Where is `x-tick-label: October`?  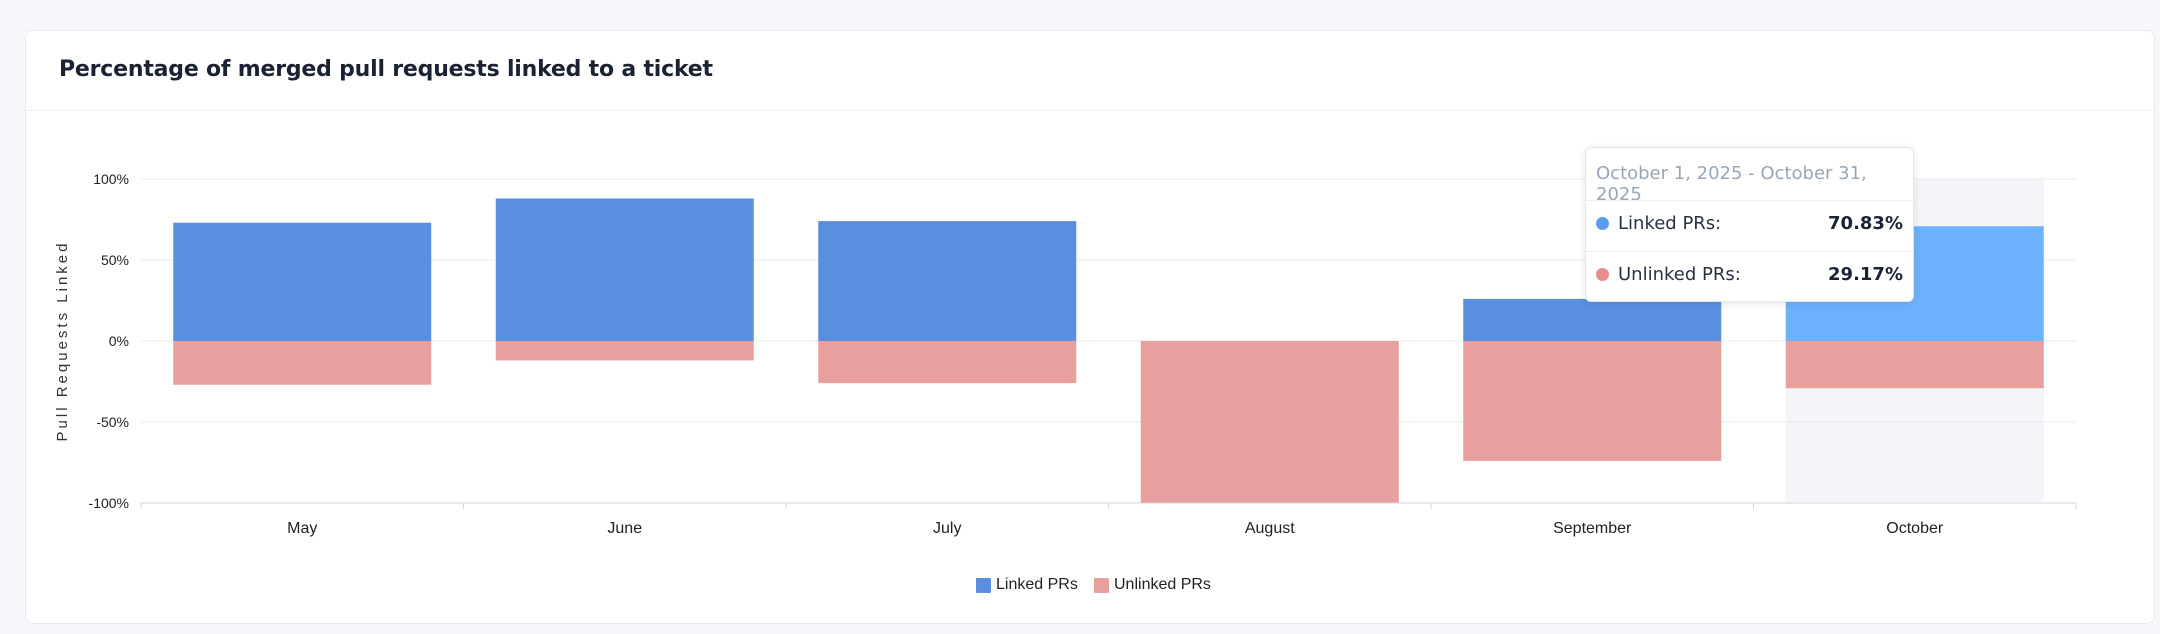 x-tick-label: October is located at coordinates (1915, 528).